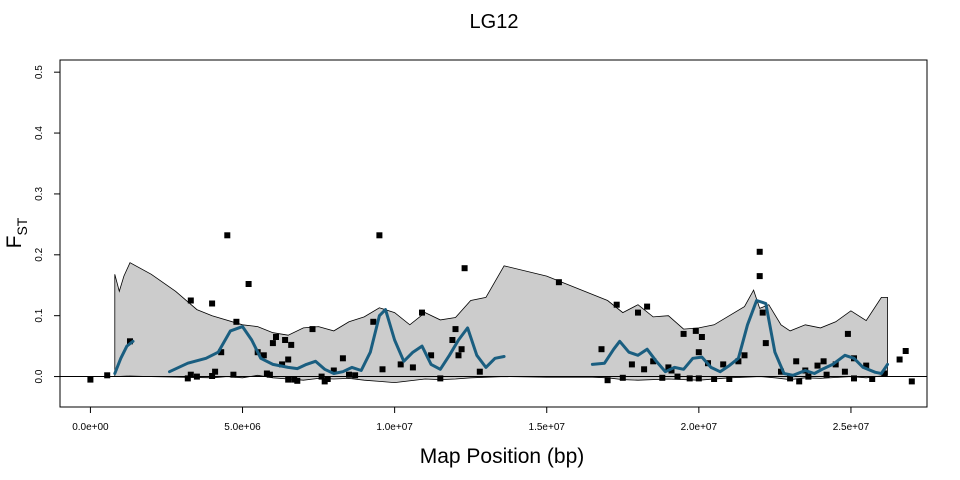 The image size is (960, 480). I want to click on y-tick-label: 0.2, so click(39, 254).